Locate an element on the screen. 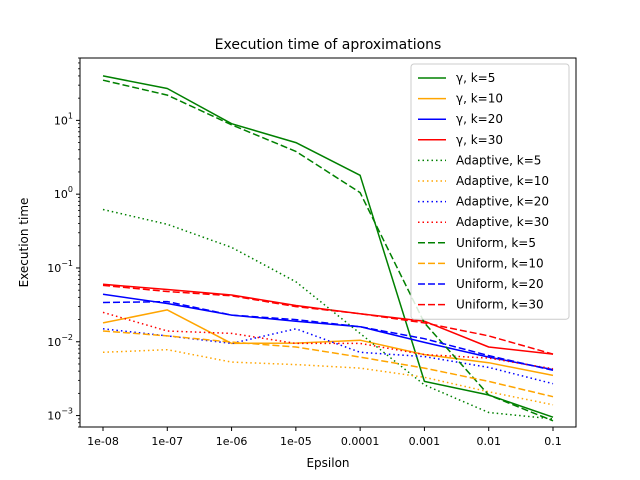  legend-label: Adaptive, k=5 is located at coordinates (498, 160).